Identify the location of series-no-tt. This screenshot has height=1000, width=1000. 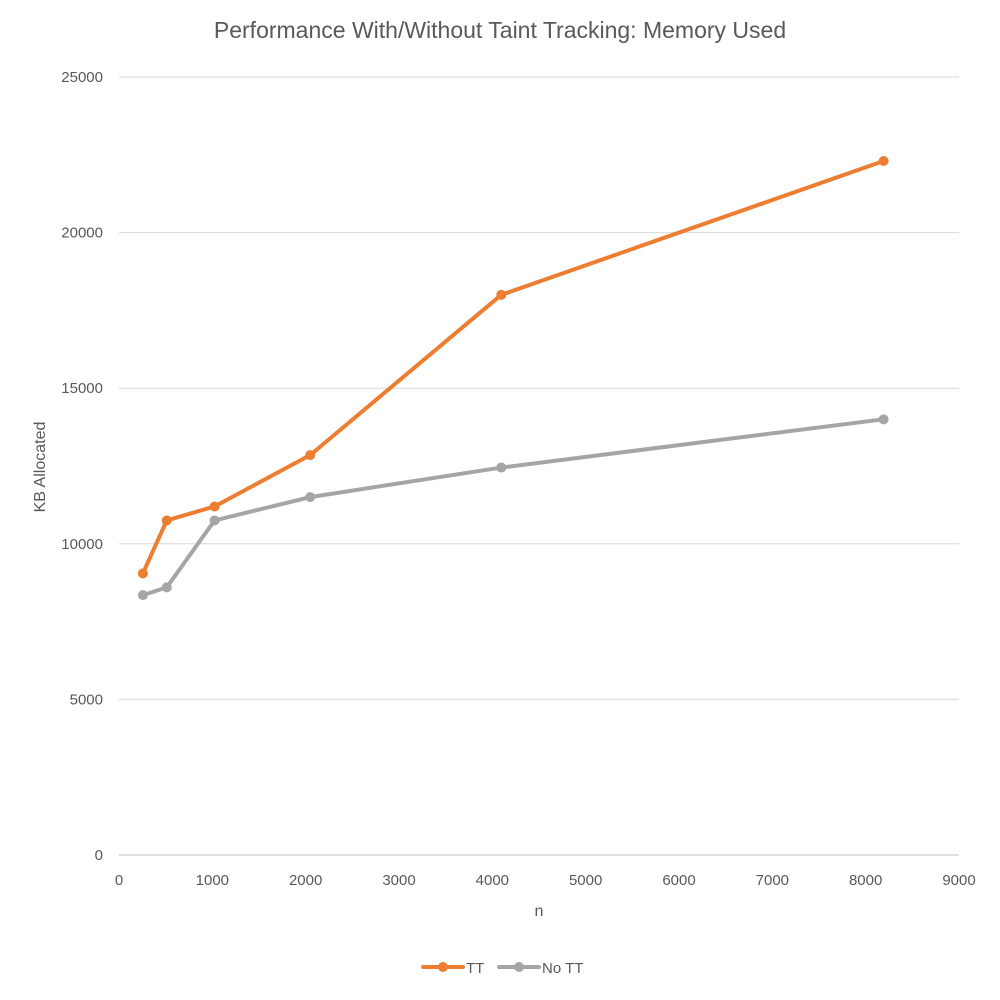
(513, 507).